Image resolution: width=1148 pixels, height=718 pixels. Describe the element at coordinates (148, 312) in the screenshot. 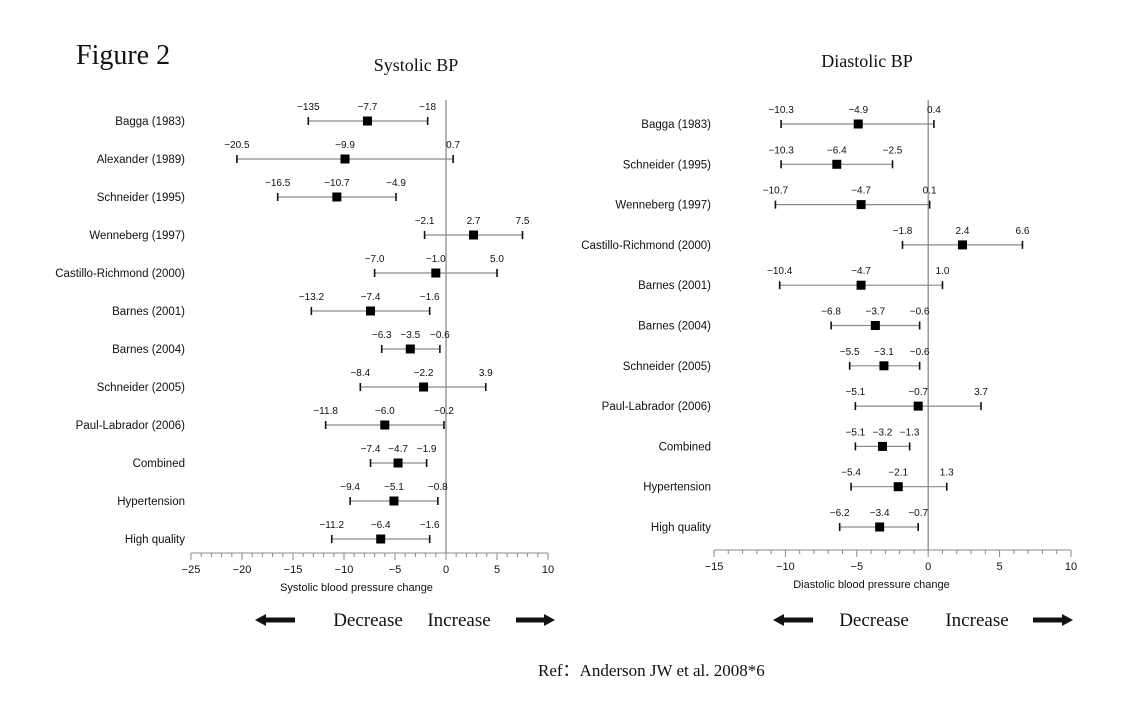

I see `systolic-study-label: Barnes (2001)` at that location.